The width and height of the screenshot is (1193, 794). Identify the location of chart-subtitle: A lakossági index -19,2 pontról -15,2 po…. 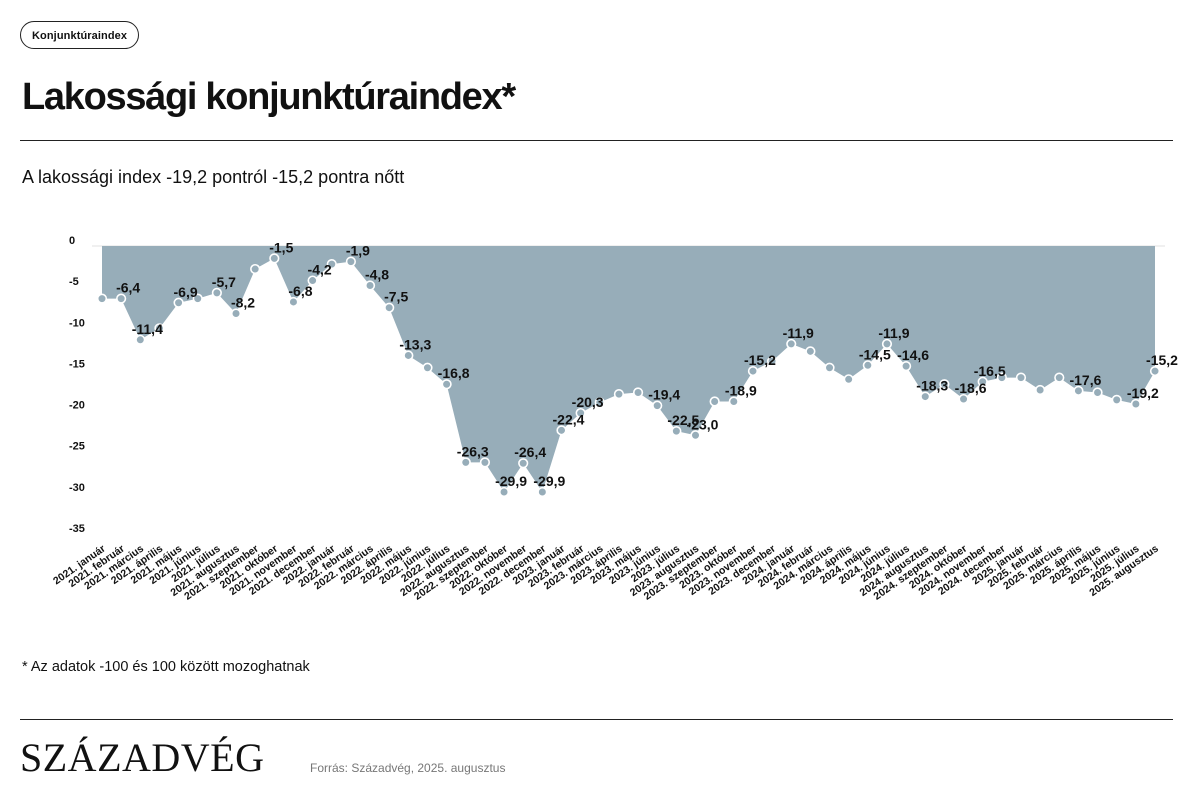
(213, 177).